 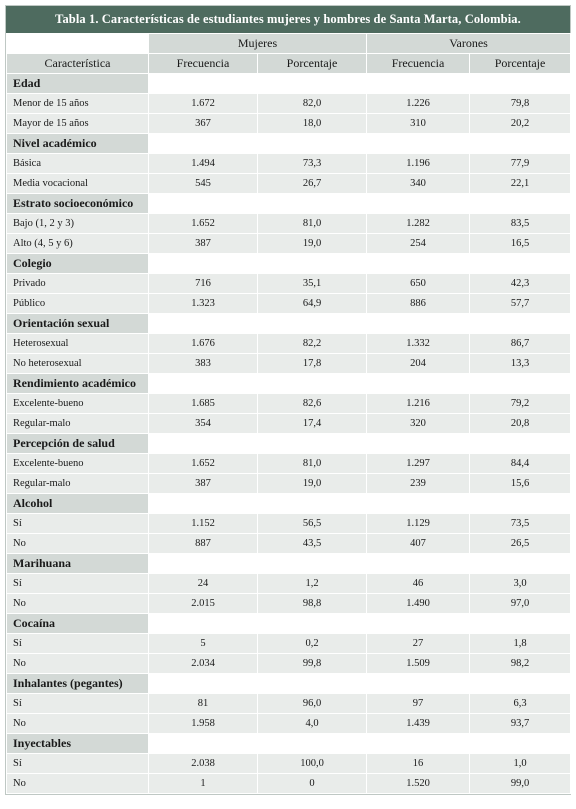 What do you see at coordinates (203, 183) in the screenshot?
I see `frequency-women-cell: 545` at bounding box center [203, 183].